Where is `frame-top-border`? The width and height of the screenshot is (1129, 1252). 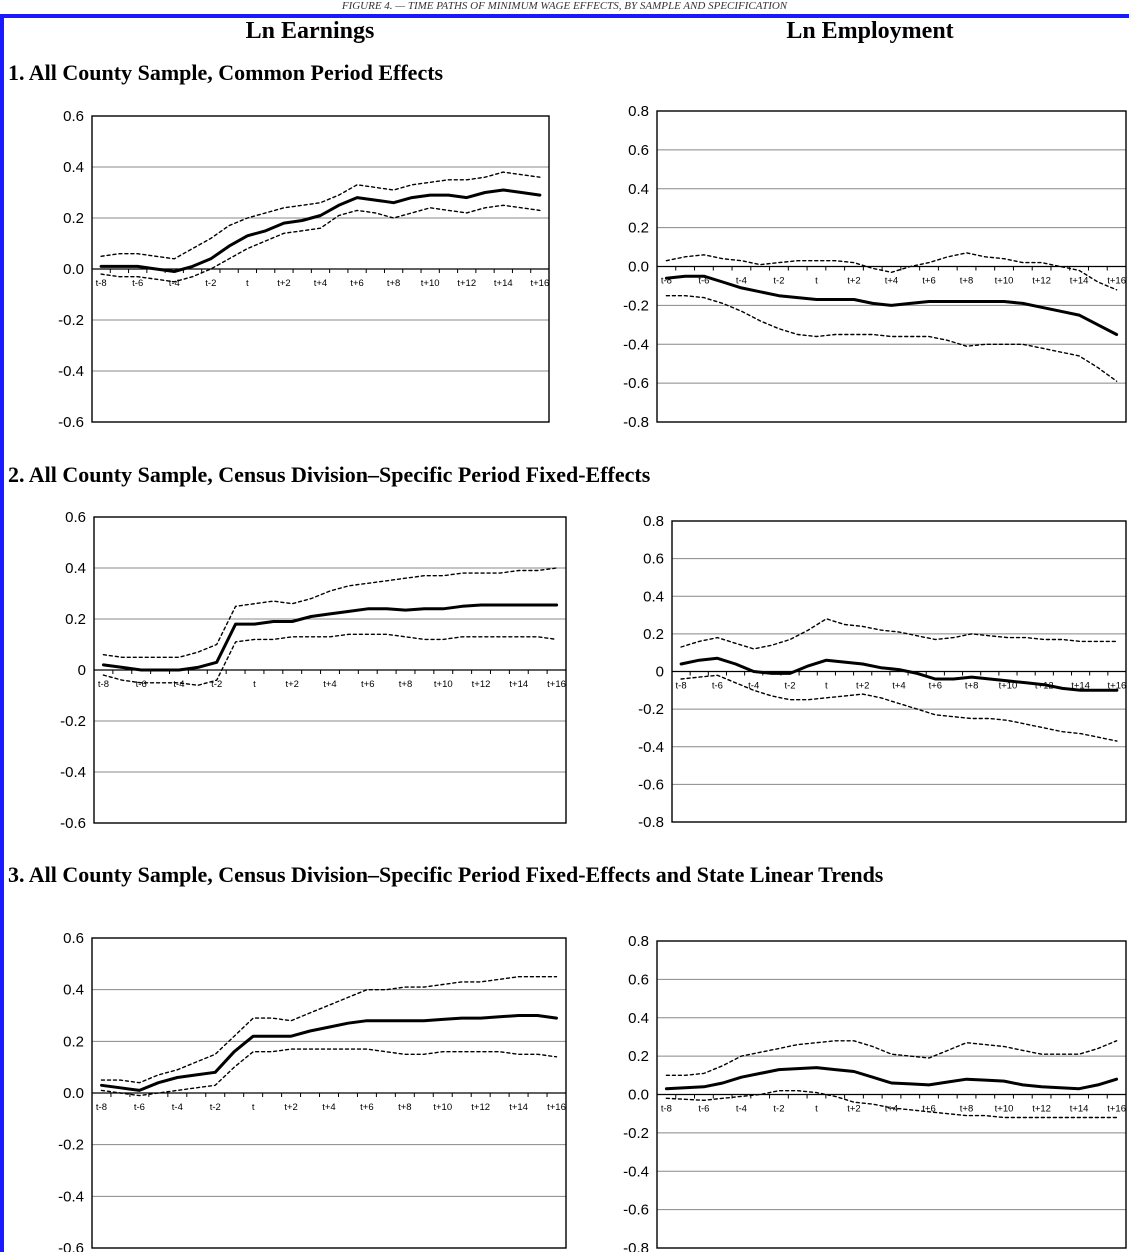 frame-top-border is located at coordinates (564, 16).